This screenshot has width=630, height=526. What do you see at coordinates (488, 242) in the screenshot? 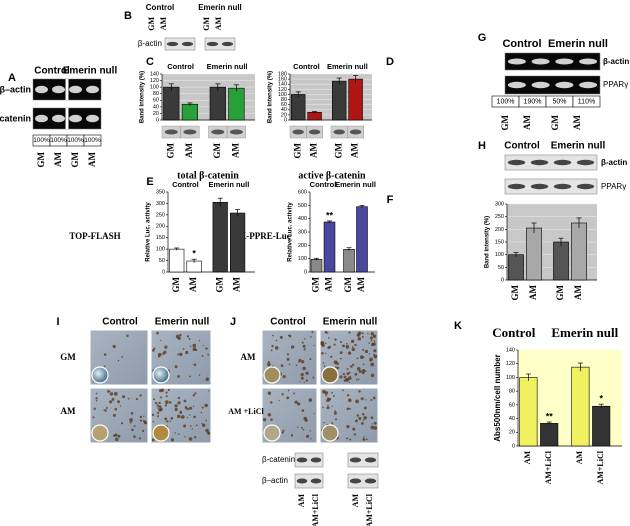
I see `y-axis-label: Band intensity (%)` at bounding box center [488, 242].